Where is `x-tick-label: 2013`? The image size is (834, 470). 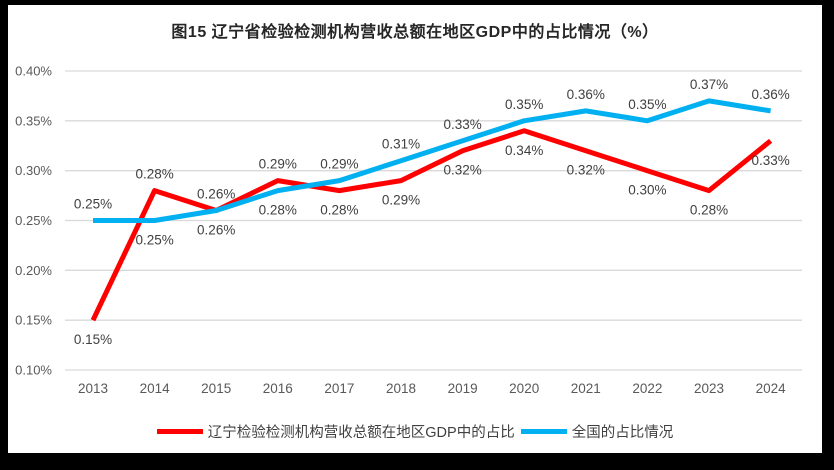
x-tick-label: 2013 is located at coordinates (93, 388).